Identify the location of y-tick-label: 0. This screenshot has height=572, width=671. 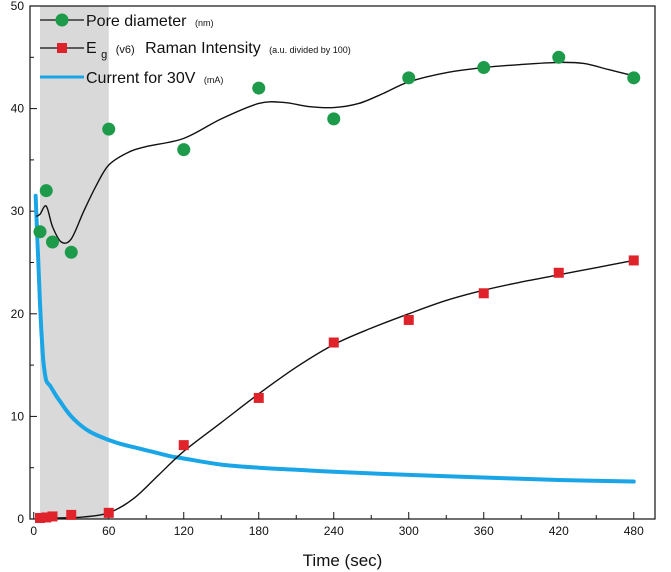
(20, 519).